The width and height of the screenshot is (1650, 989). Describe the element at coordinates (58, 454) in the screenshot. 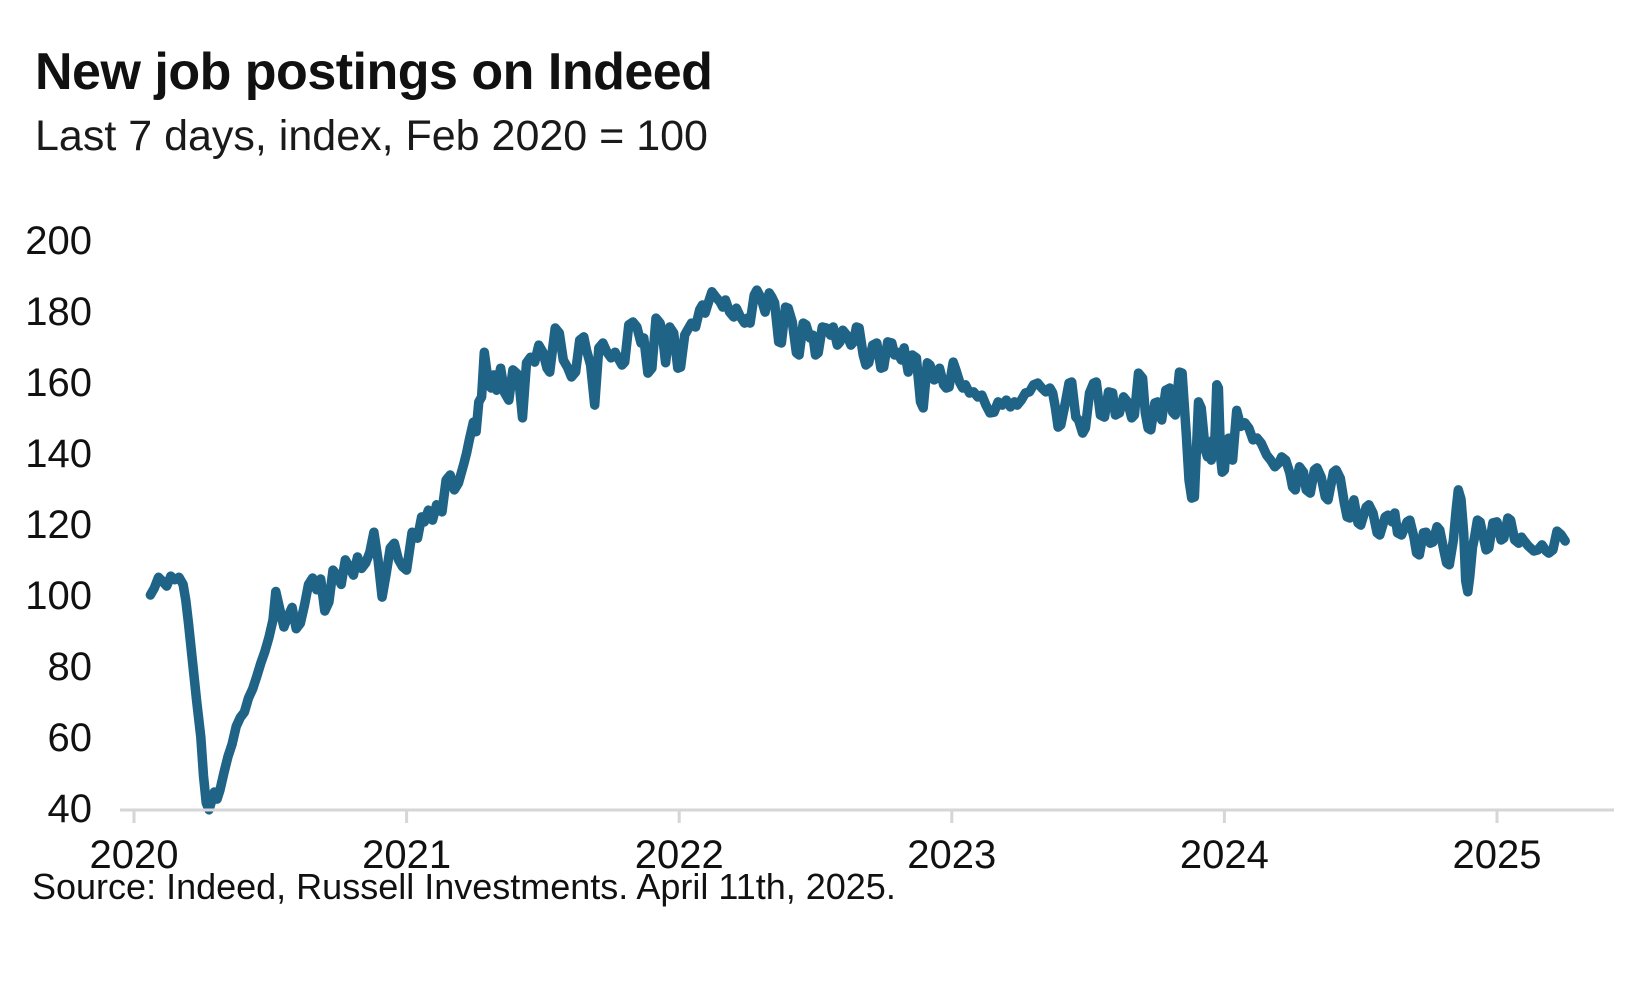

I see `y-tick-label-140: 140` at that location.